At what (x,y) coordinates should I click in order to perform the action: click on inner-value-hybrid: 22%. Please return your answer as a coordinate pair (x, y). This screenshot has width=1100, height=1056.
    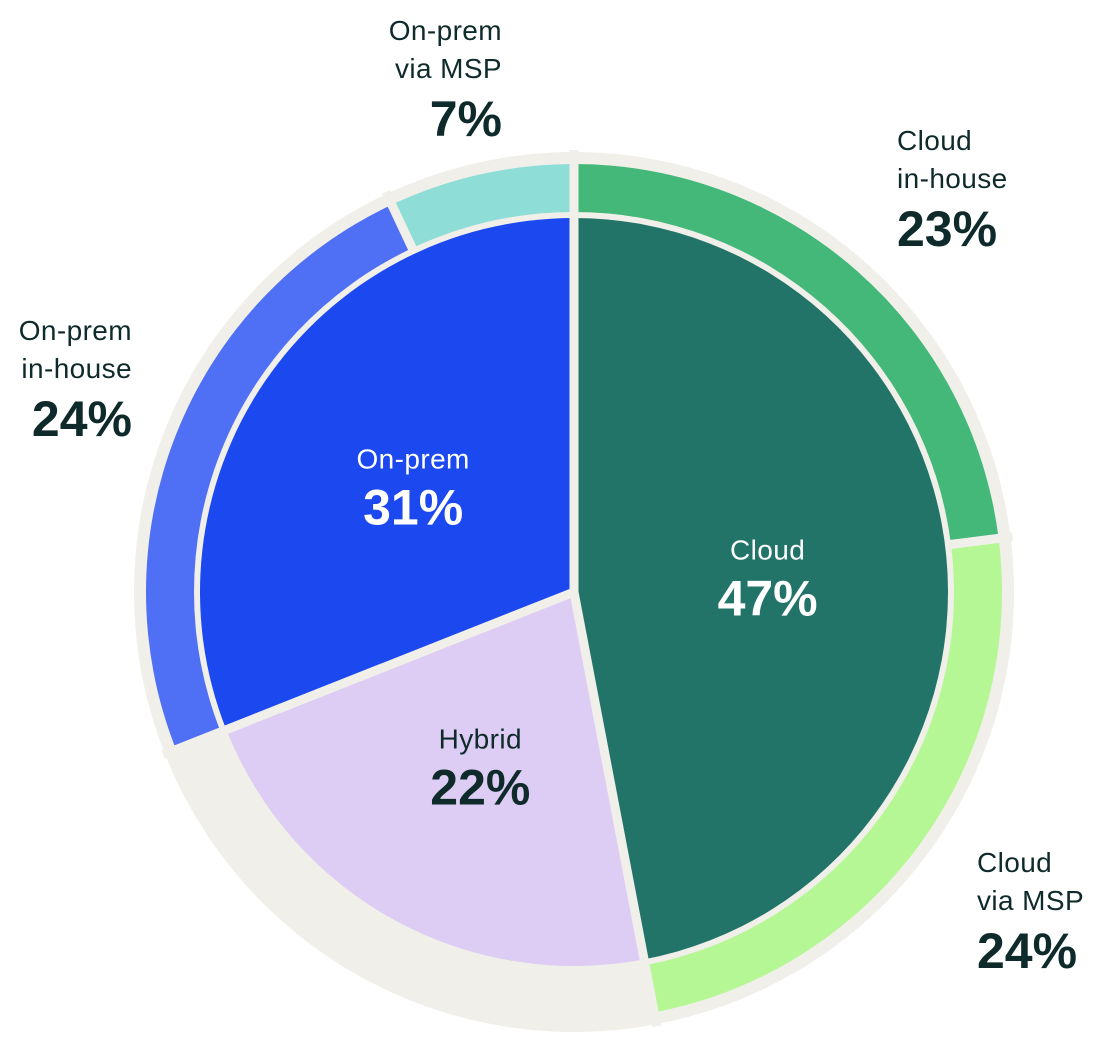
    Looking at the image, I should click on (480, 787).